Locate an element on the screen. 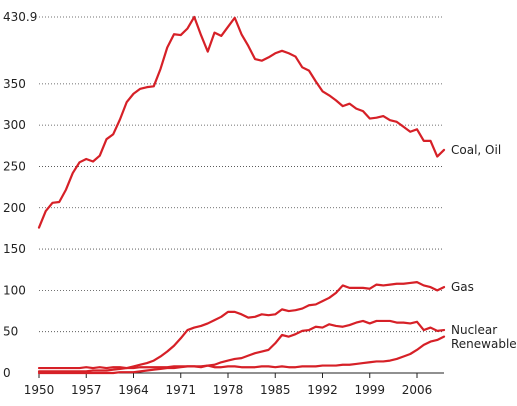 Image resolution: width=517 pixels, height=406 pixels. series-line-nuclear is located at coordinates (241, 347).